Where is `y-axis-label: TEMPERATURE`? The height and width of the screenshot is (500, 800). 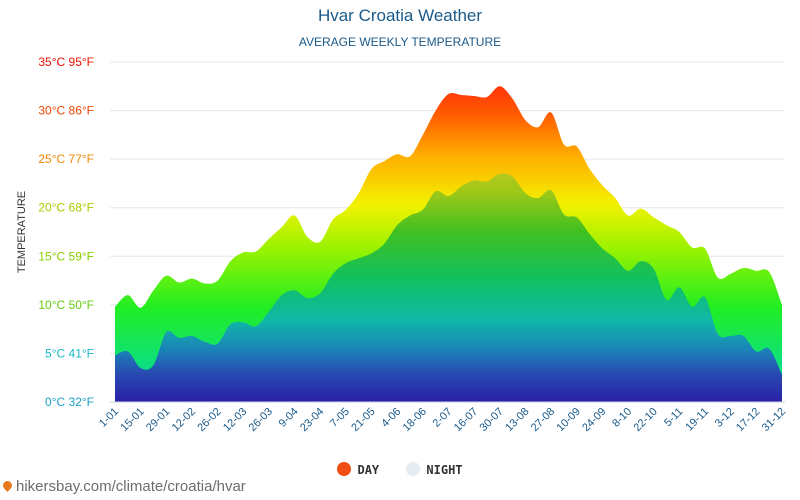 y-axis-label: TEMPERATURE is located at coordinates (22, 232).